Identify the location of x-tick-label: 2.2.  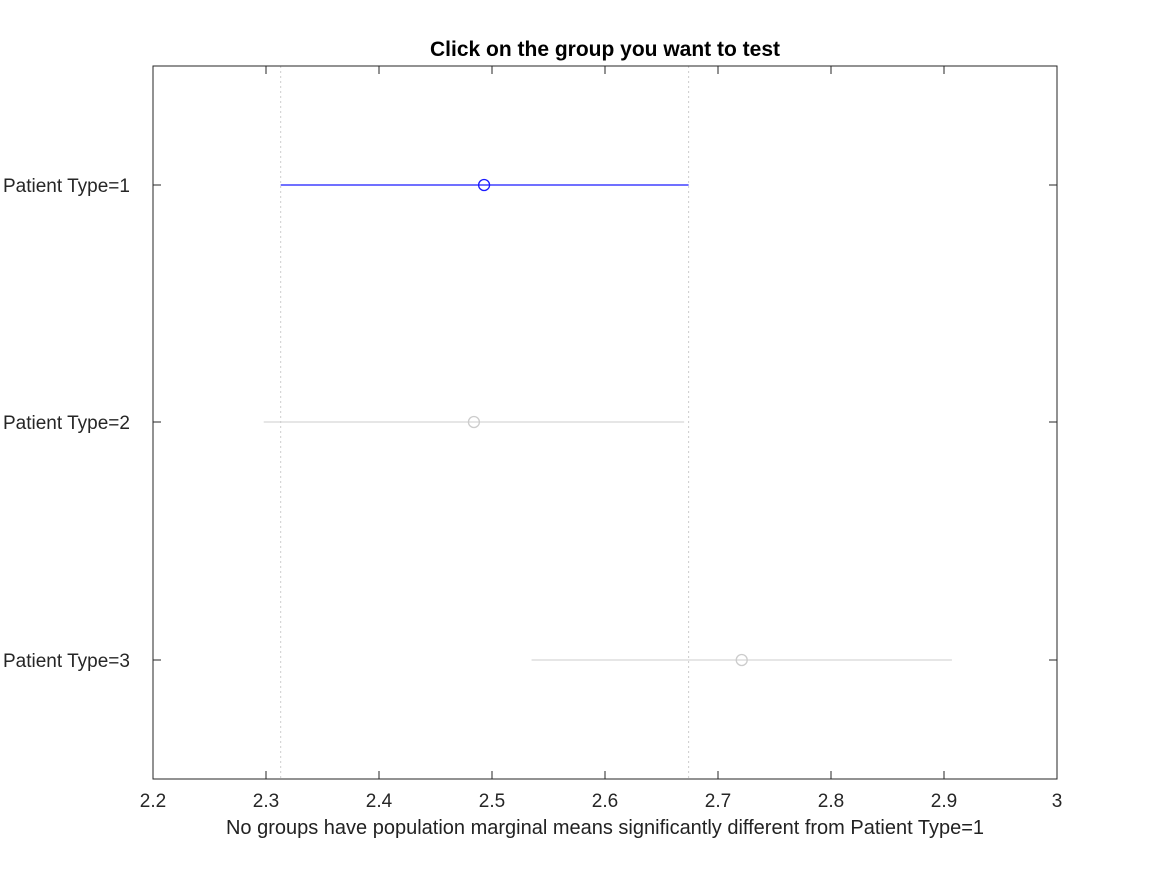
(153, 801).